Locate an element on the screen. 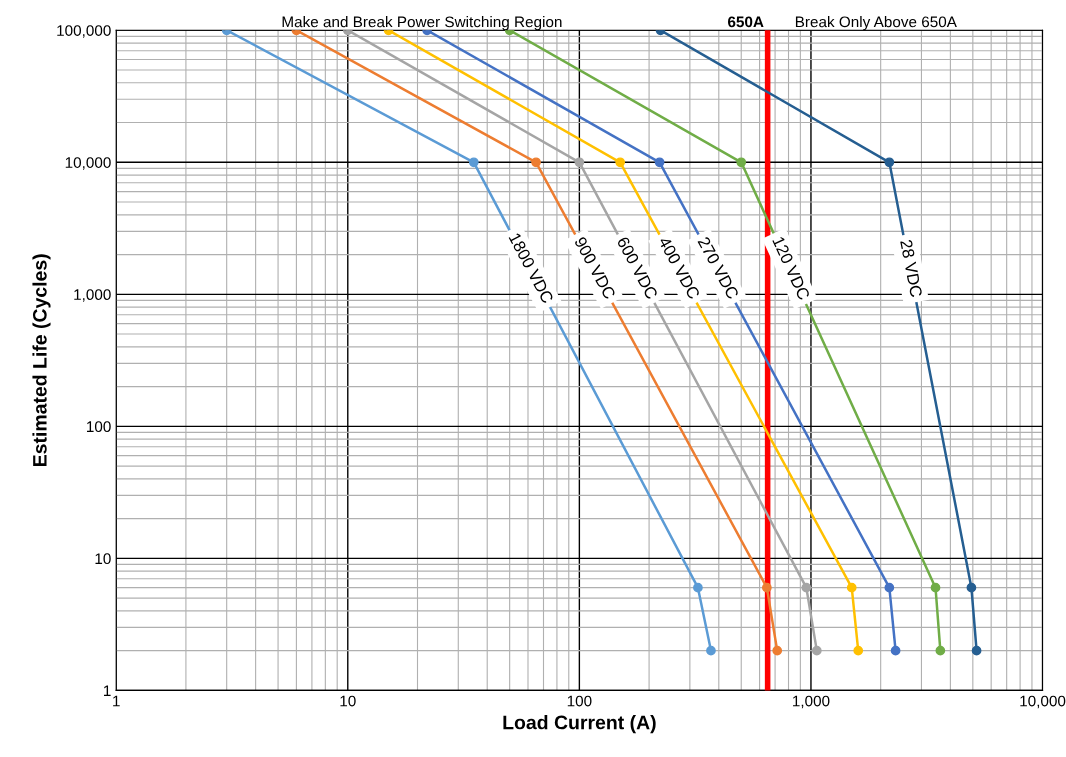 This screenshot has width=1066, height=757. x-tick-label: 100 is located at coordinates (579, 701).